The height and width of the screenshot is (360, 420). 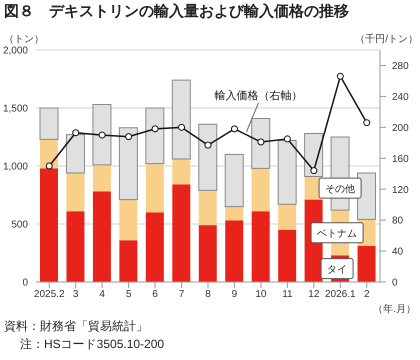 I want to click on y2-tick-label: 0, so click(x=395, y=283).